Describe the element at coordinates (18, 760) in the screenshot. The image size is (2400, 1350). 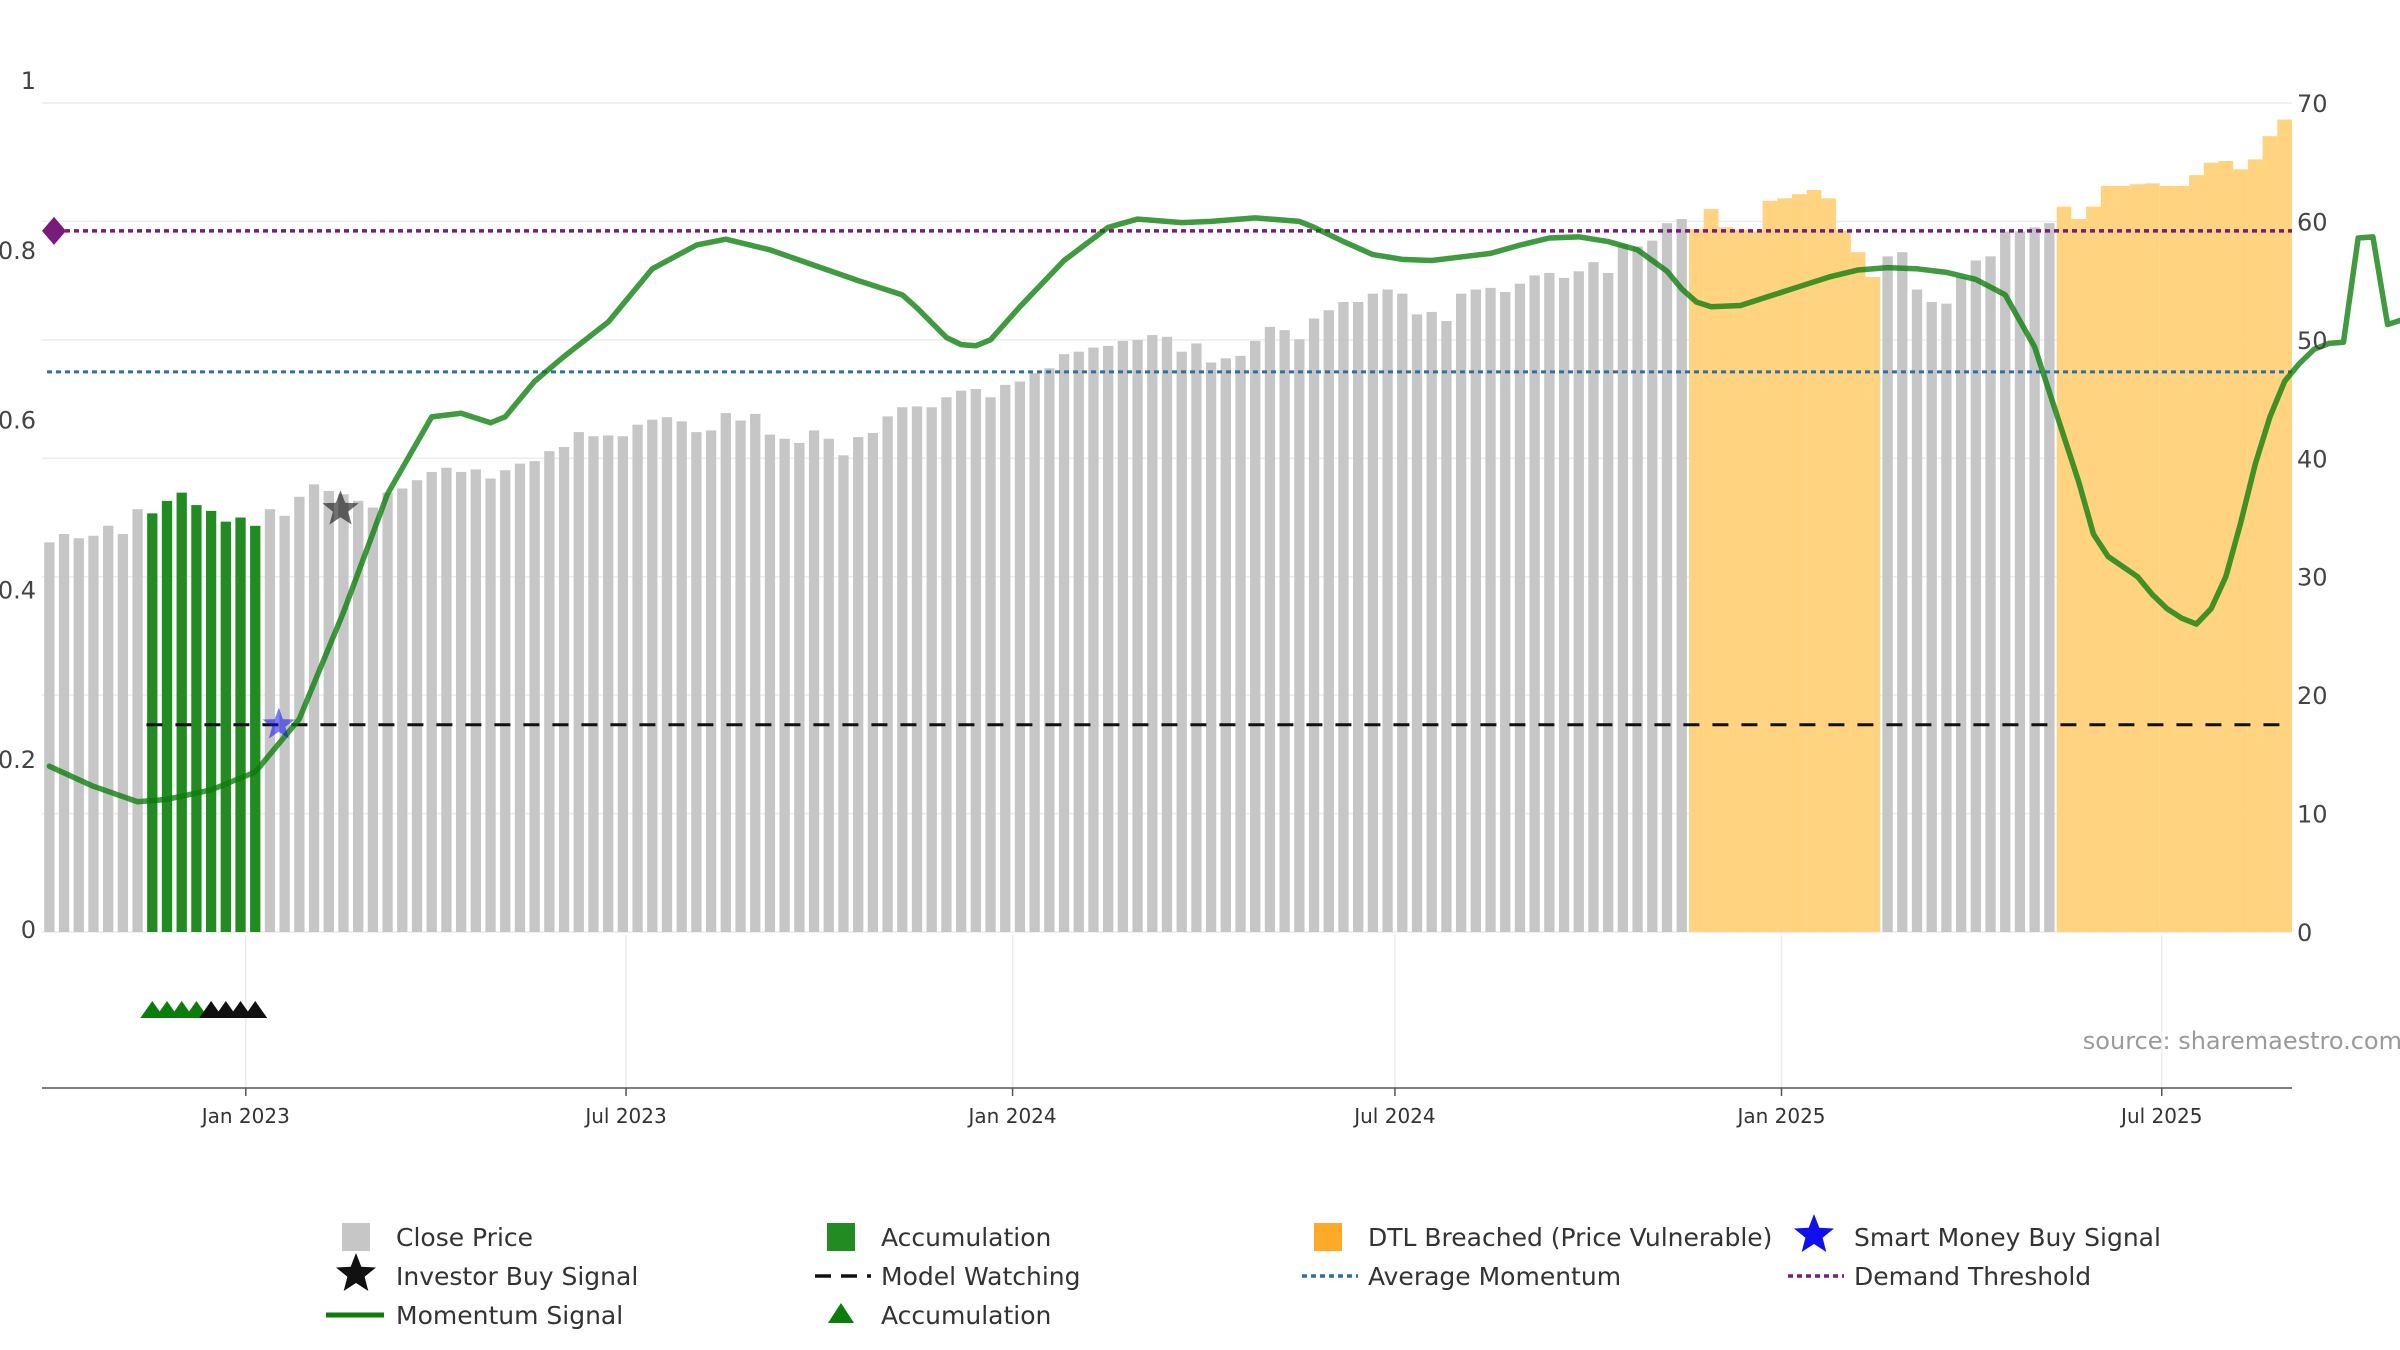
I see `left-axis-tick: 0.2` at that location.